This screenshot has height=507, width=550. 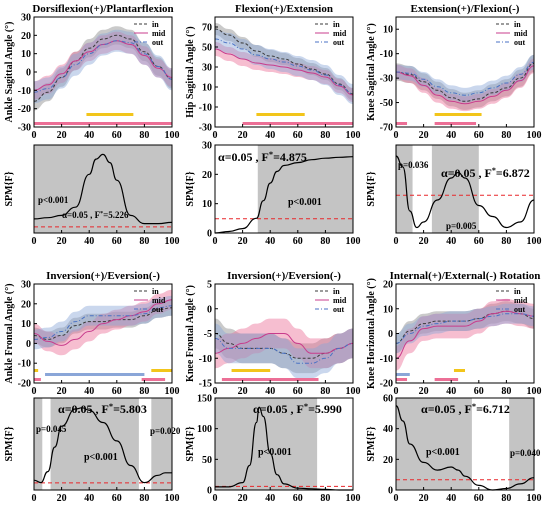 What do you see at coordinates (388, 30) in the screenshot?
I see `y-tick-label: 10` at bounding box center [388, 30].